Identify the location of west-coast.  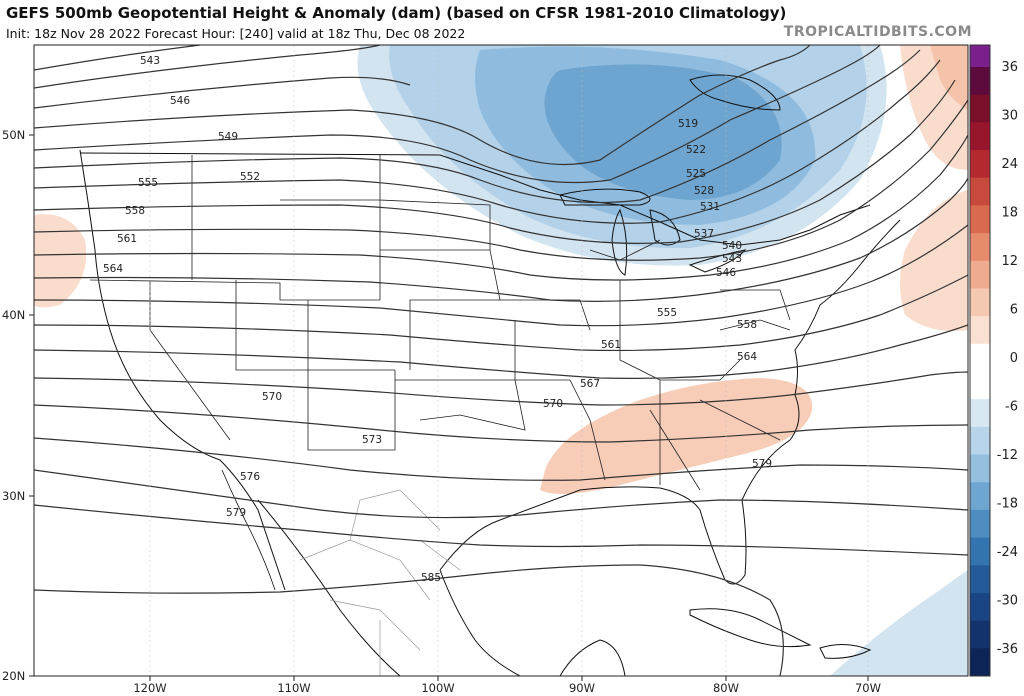
(182, 370).